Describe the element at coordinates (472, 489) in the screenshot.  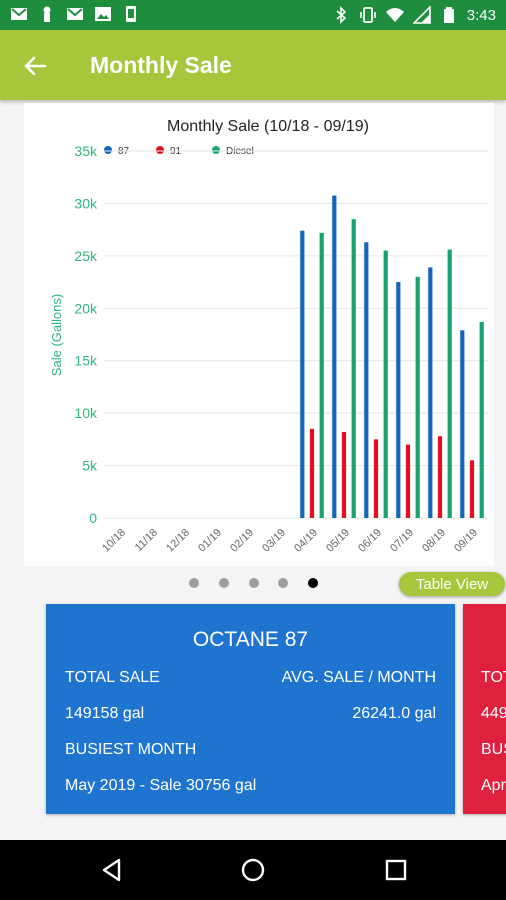
I see `bar-91-09/19` at that location.